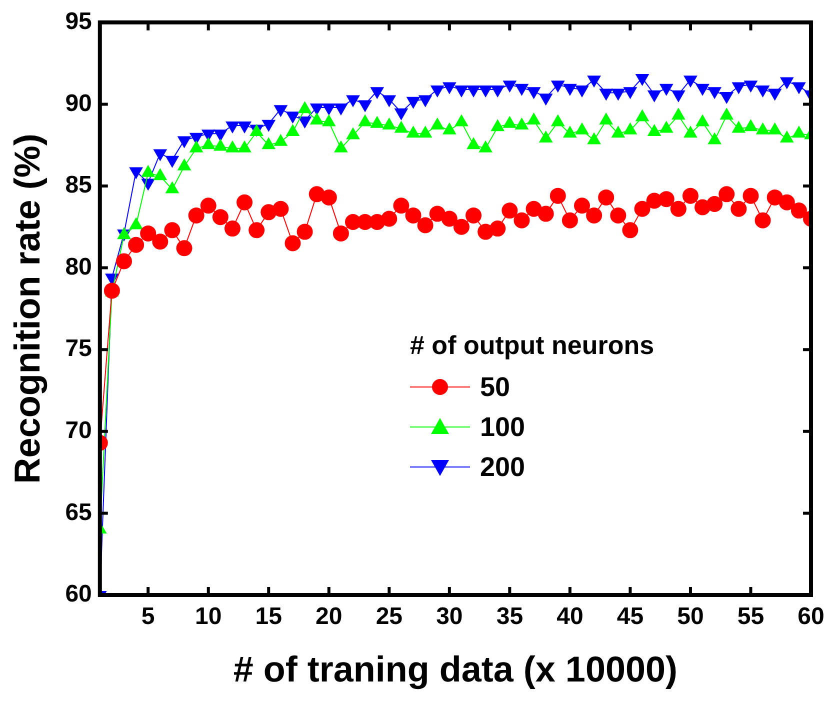 The height and width of the screenshot is (701, 833). What do you see at coordinates (329, 616) in the screenshot?
I see `x-tick-label: 20` at bounding box center [329, 616].